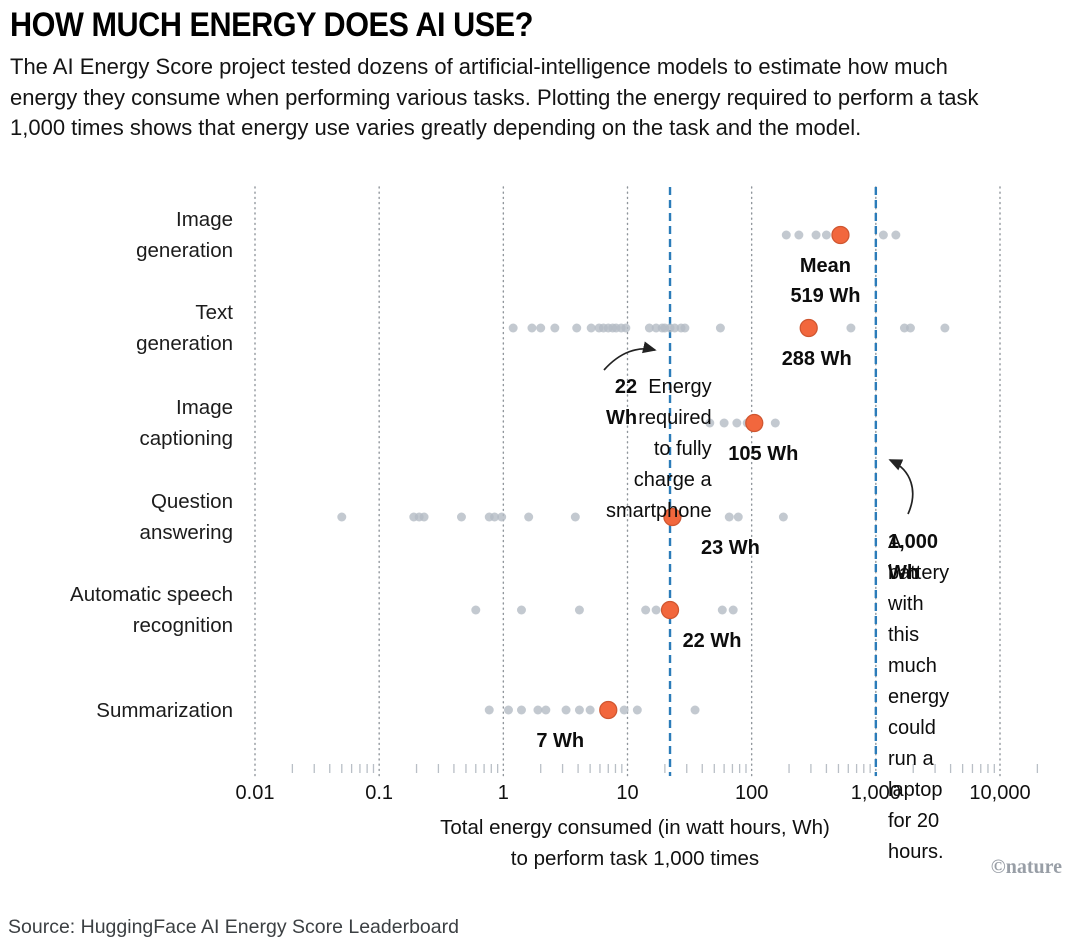 Image resolution: width=1080 pixels, height=943 pixels. What do you see at coordinates (151, 610) in the screenshot?
I see `category-label: Automatic speech recognition` at bounding box center [151, 610].